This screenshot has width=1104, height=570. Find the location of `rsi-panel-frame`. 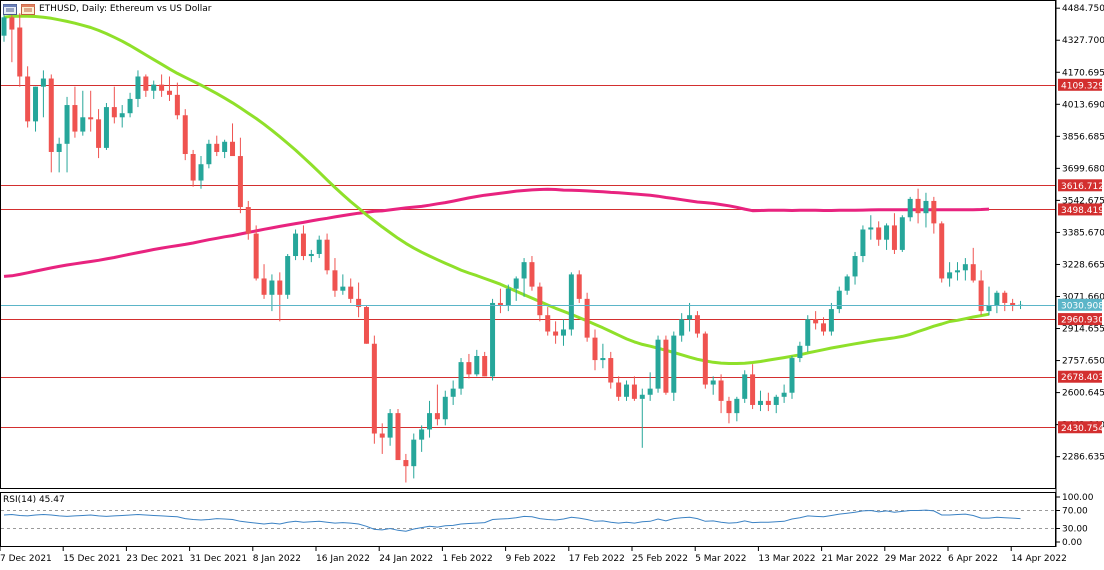

rsi-panel-frame is located at coordinates (528, 519).